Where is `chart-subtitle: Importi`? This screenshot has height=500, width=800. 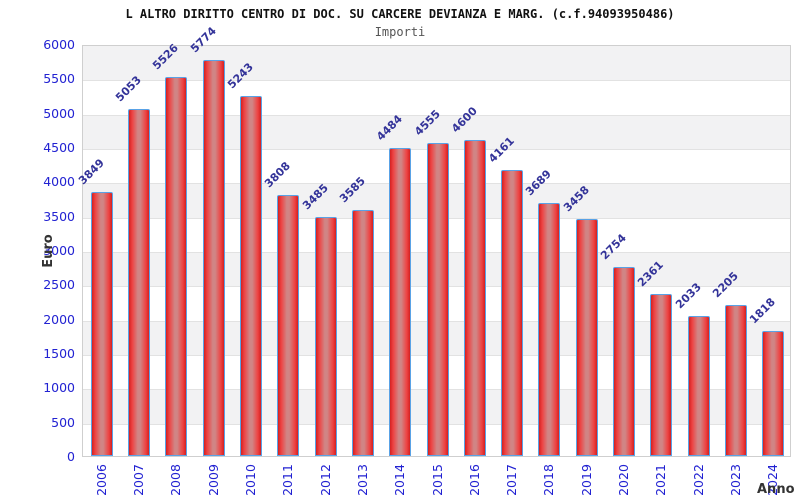 chart-subtitle: Importi is located at coordinates (400, 32).